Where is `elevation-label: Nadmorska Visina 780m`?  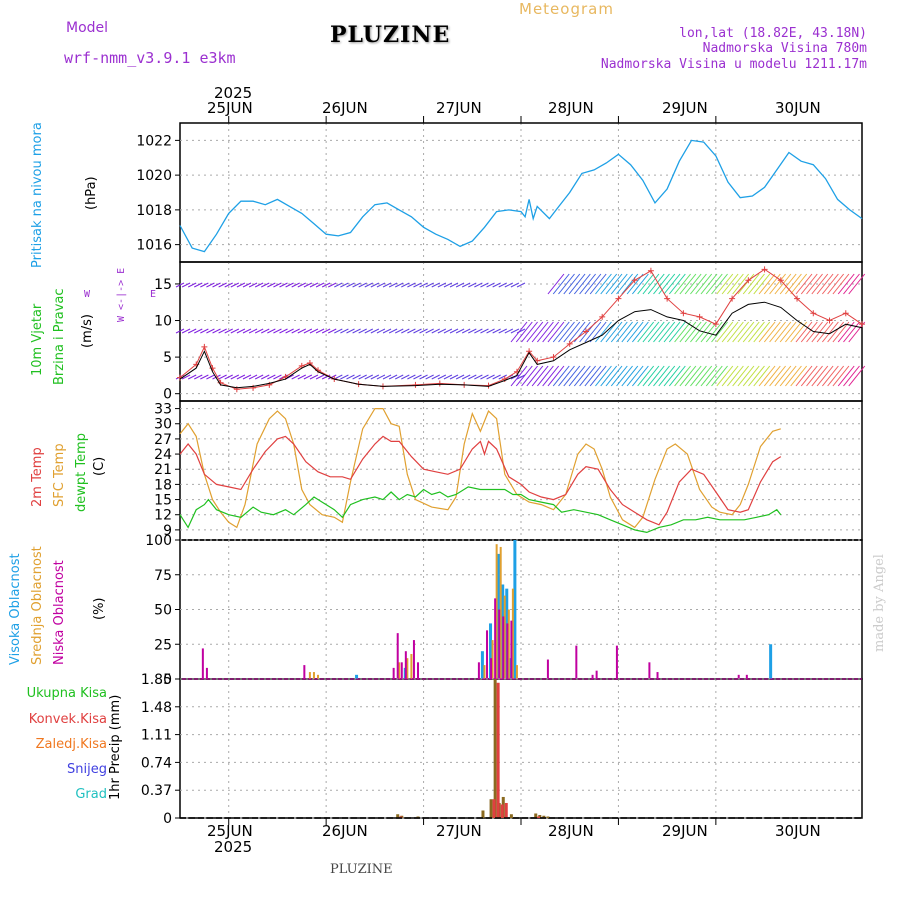
elevation-label: Nadmorska Visina 780m is located at coordinates (784, 48).